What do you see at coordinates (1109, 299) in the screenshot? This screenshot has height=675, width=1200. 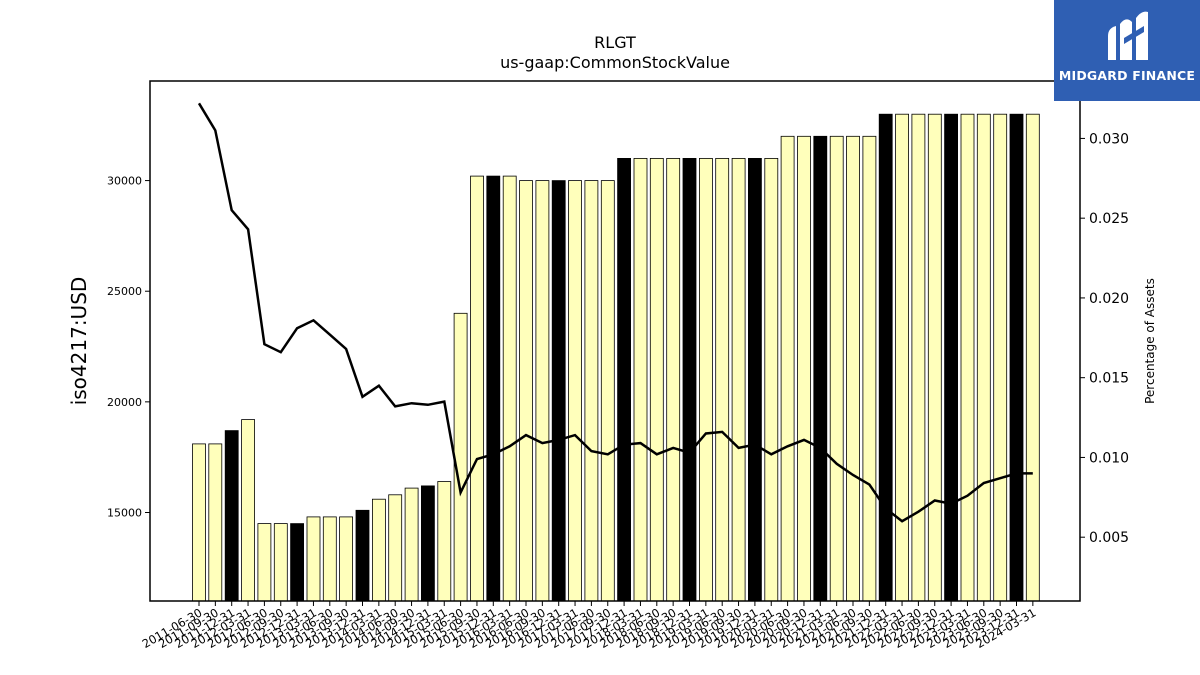 I see `y2-tick-label: 0.020` at bounding box center [1109, 299].